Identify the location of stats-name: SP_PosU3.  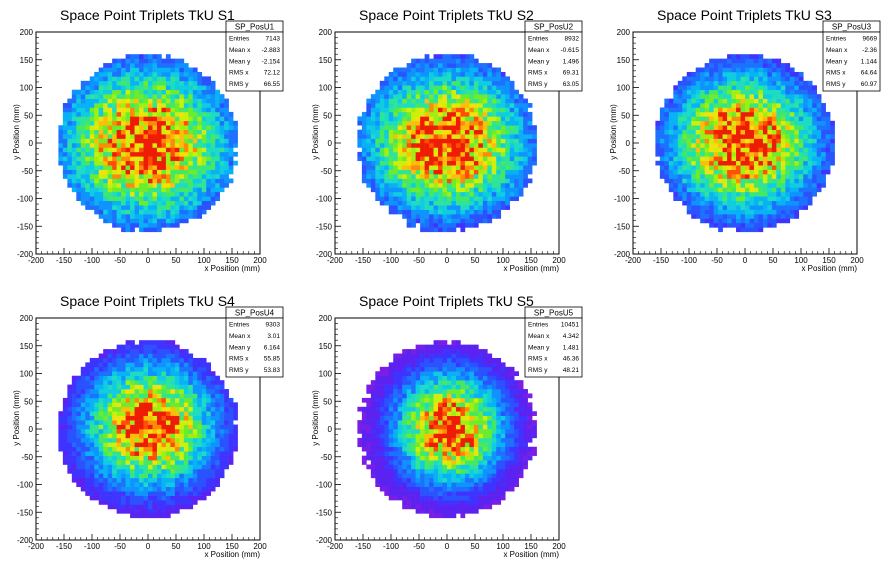
(852, 27).